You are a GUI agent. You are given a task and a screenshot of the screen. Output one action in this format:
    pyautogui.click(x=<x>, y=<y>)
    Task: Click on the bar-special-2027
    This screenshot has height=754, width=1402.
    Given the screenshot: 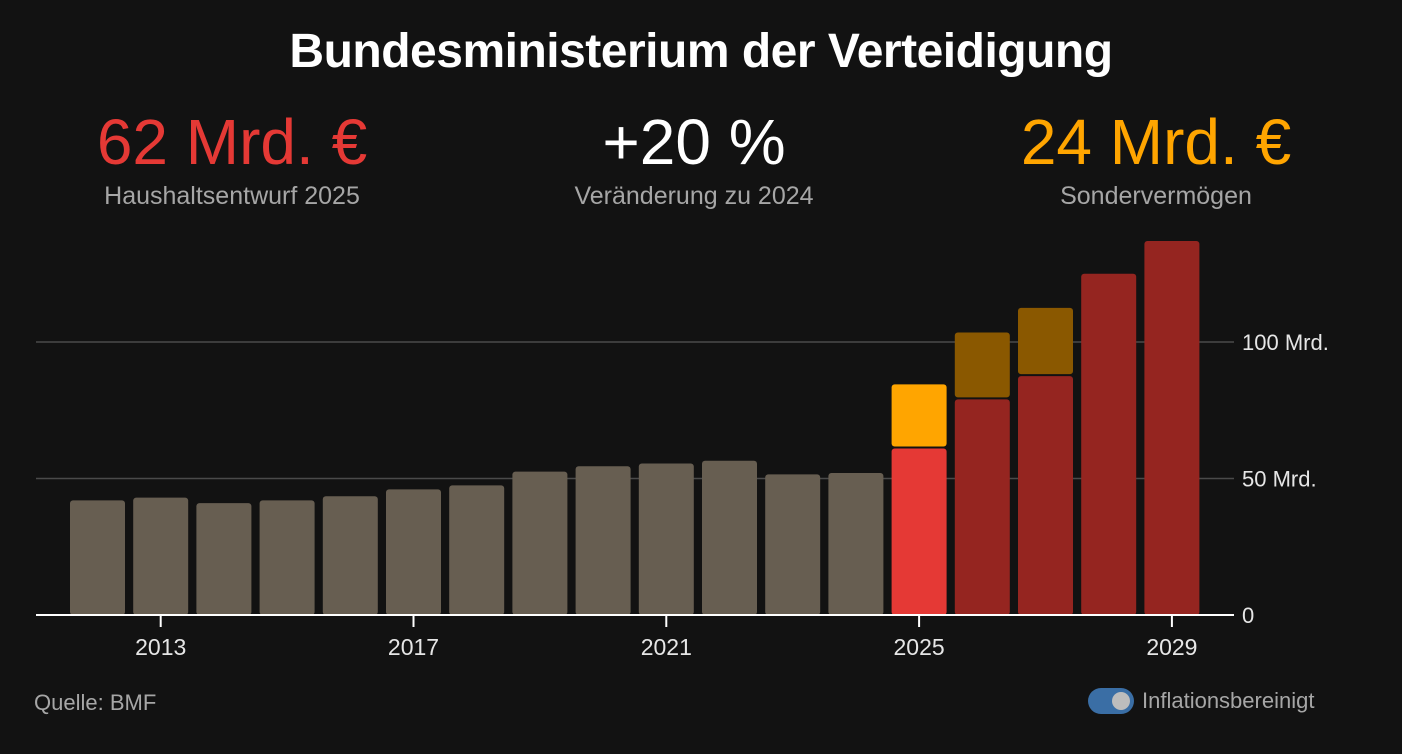 What is the action you would take?
    pyautogui.click(x=1045, y=341)
    